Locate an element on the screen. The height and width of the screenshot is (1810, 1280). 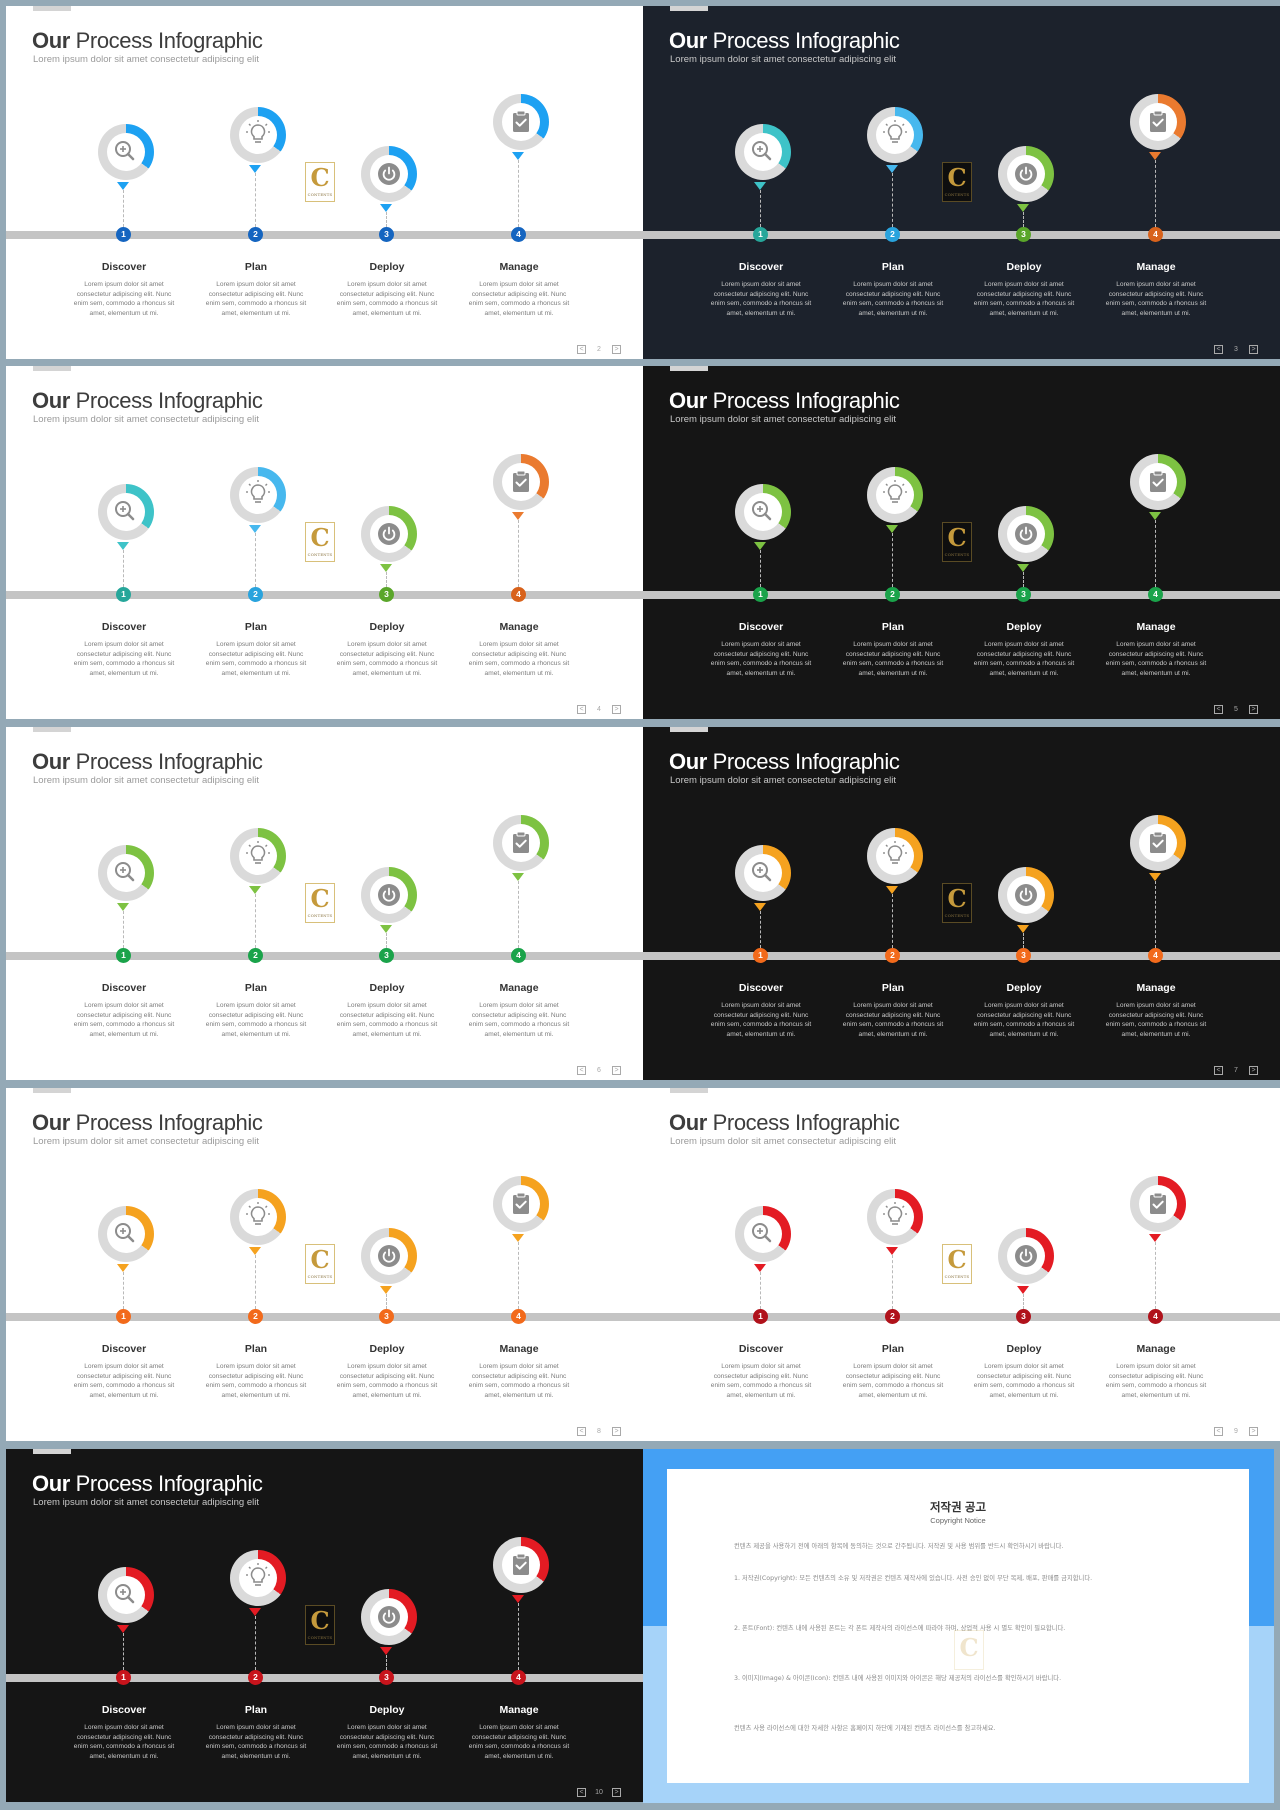
logo-letter: C is located at coordinates (957, 177).